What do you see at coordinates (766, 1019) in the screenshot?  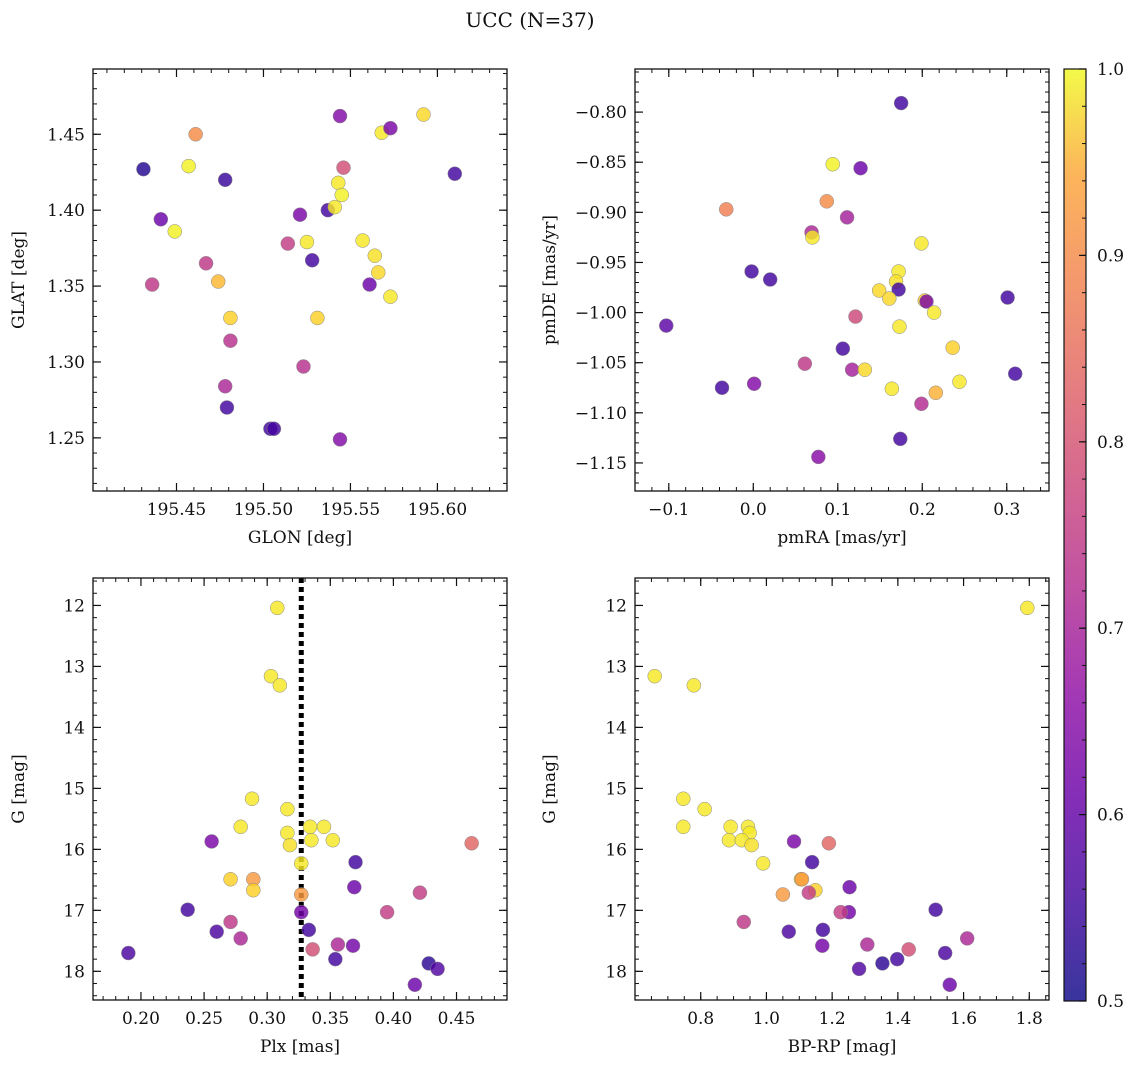 I see `x-tick-label: 1.0` at bounding box center [766, 1019].